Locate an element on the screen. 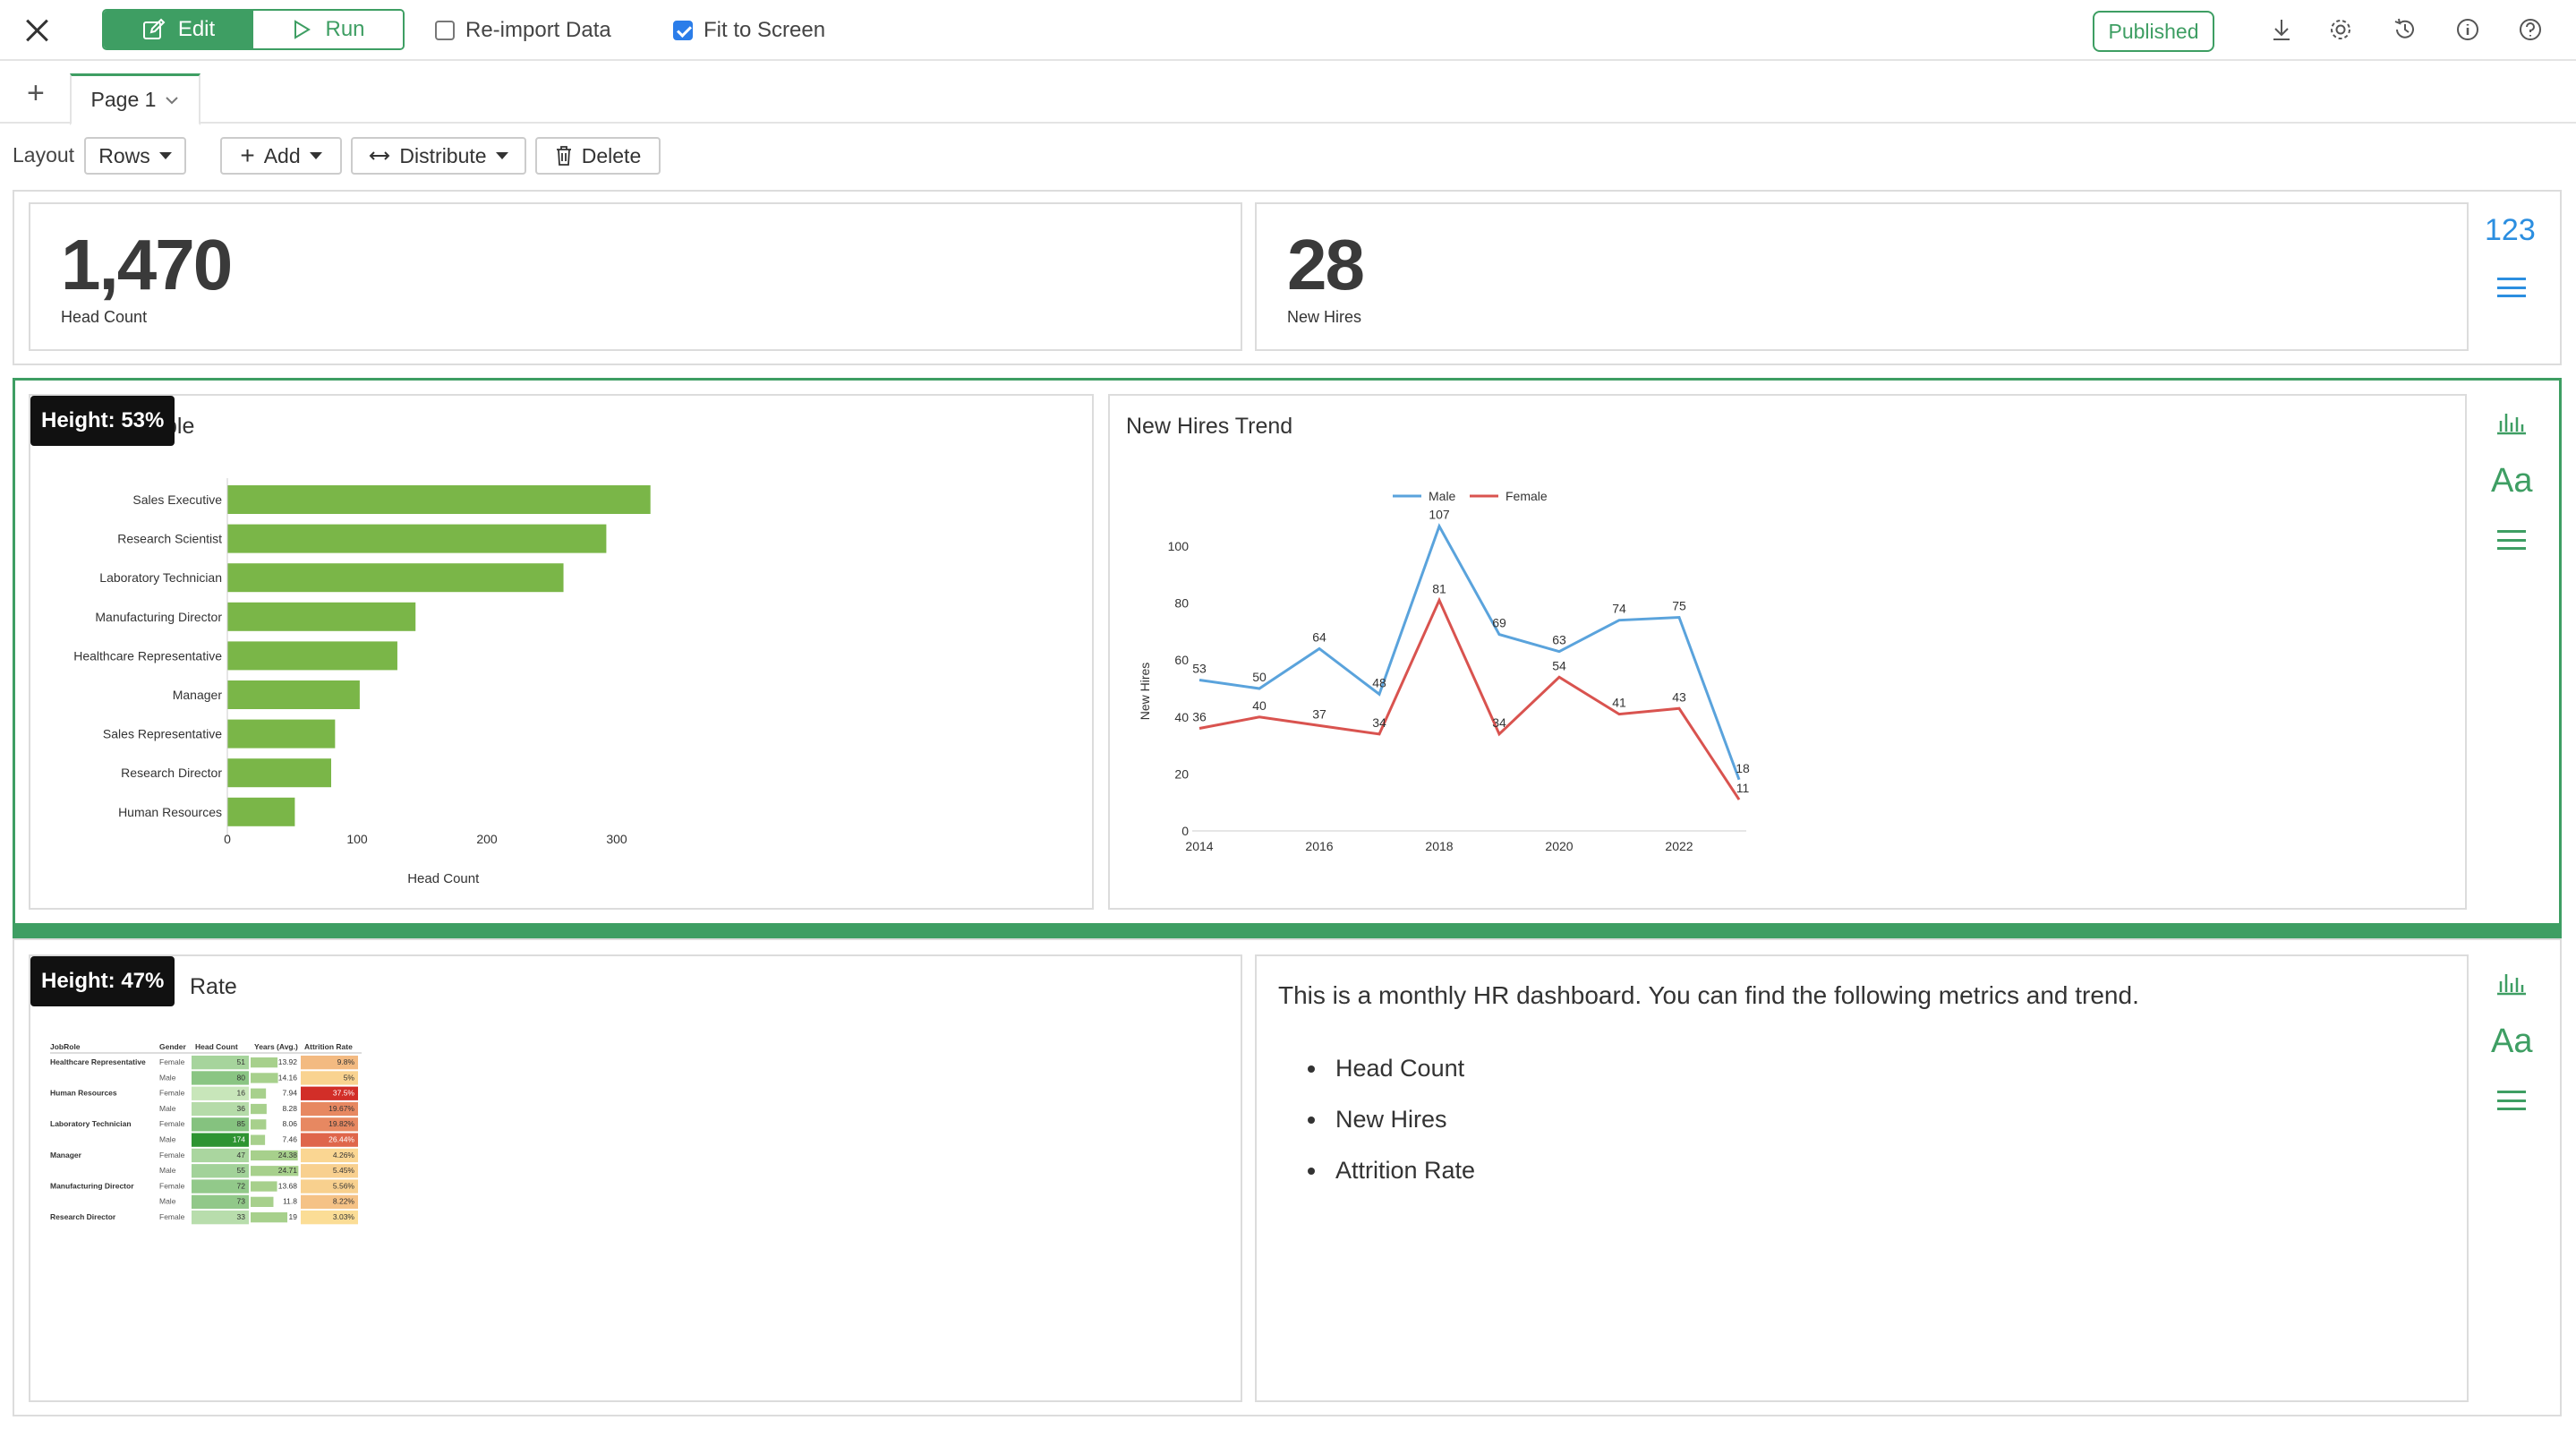 The image size is (2576, 1429). y-tick-label: Laboratory Technician is located at coordinates (160, 577).